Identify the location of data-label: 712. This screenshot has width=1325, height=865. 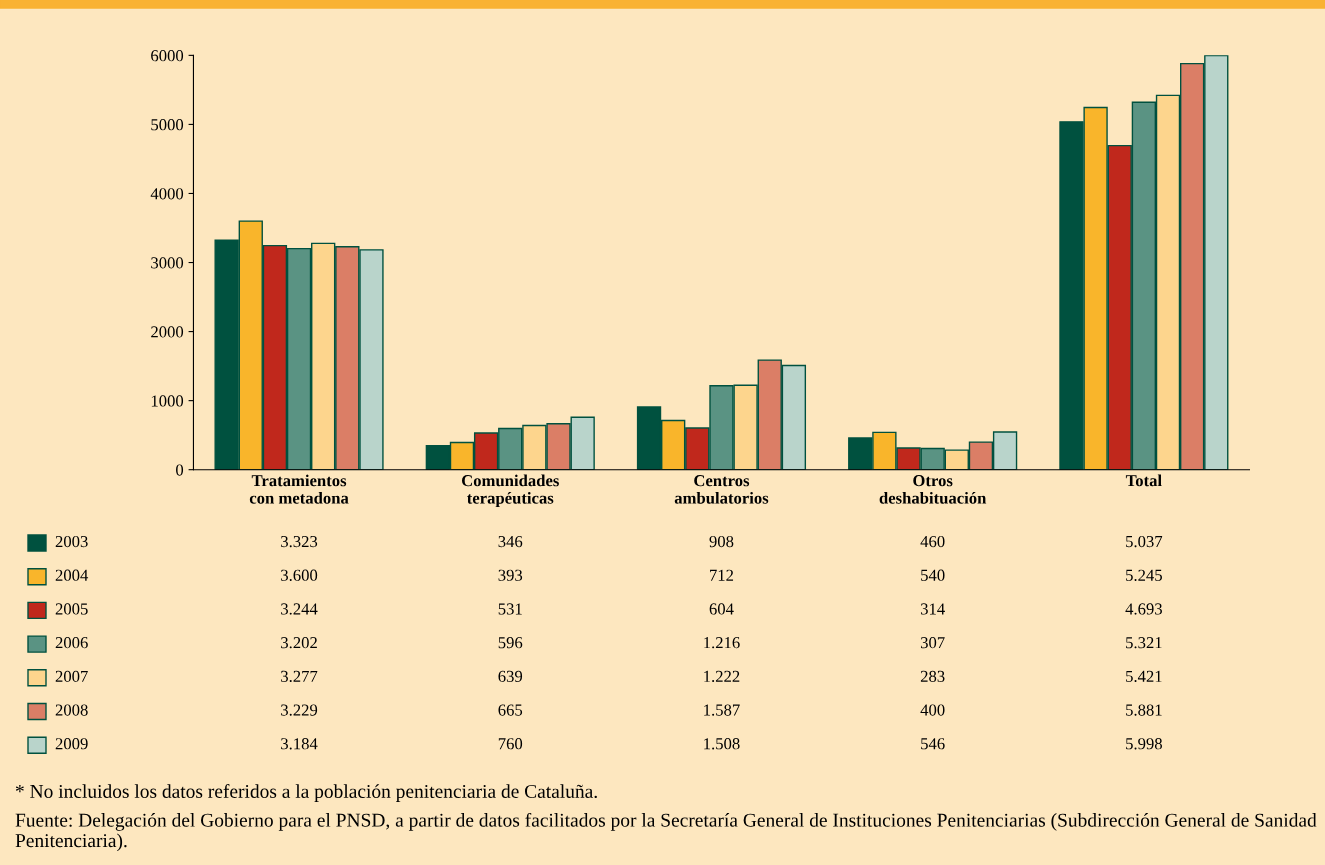
(722, 575).